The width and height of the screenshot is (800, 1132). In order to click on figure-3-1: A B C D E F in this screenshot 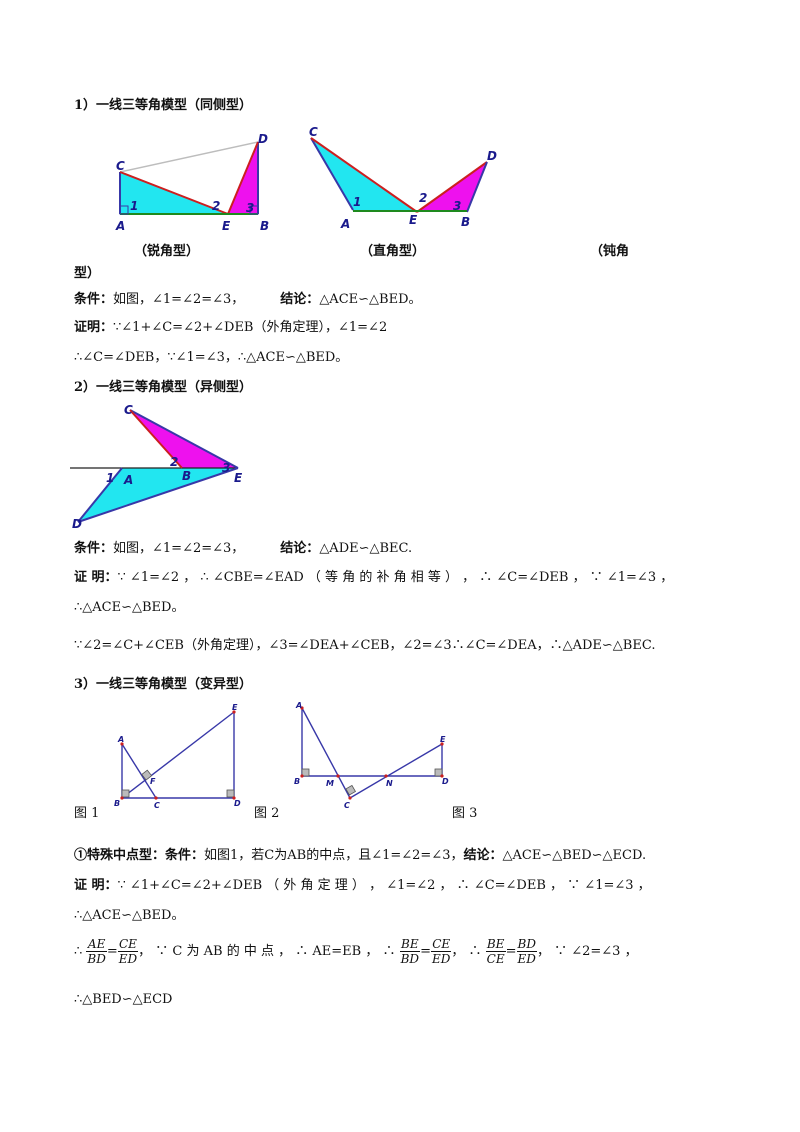, I will do `click(177, 756)`.